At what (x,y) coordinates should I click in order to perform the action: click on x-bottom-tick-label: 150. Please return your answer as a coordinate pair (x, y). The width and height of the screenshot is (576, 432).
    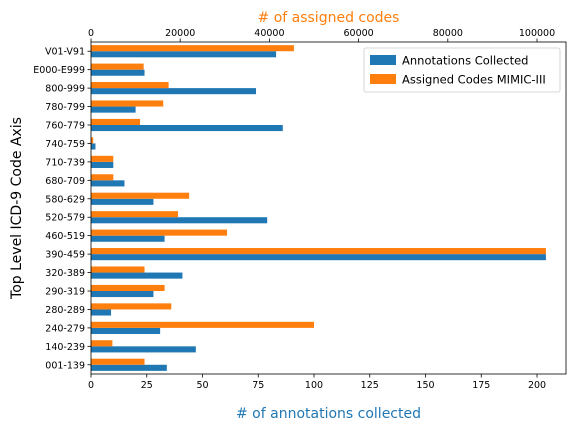
    Looking at the image, I should click on (425, 385).